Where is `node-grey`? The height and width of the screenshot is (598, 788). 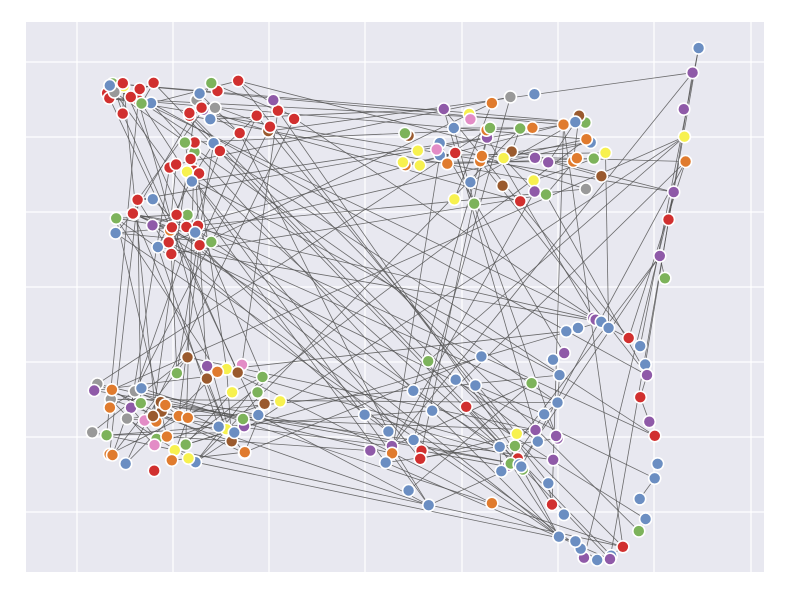 node-grey is located at coordinates (586, 189).